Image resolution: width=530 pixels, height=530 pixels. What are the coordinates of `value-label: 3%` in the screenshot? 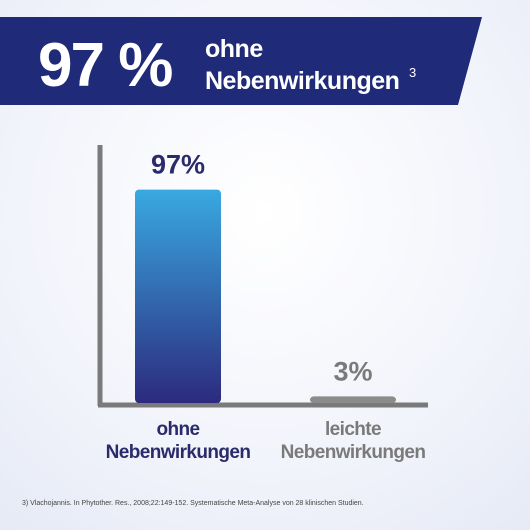 It's located at (352, 371).